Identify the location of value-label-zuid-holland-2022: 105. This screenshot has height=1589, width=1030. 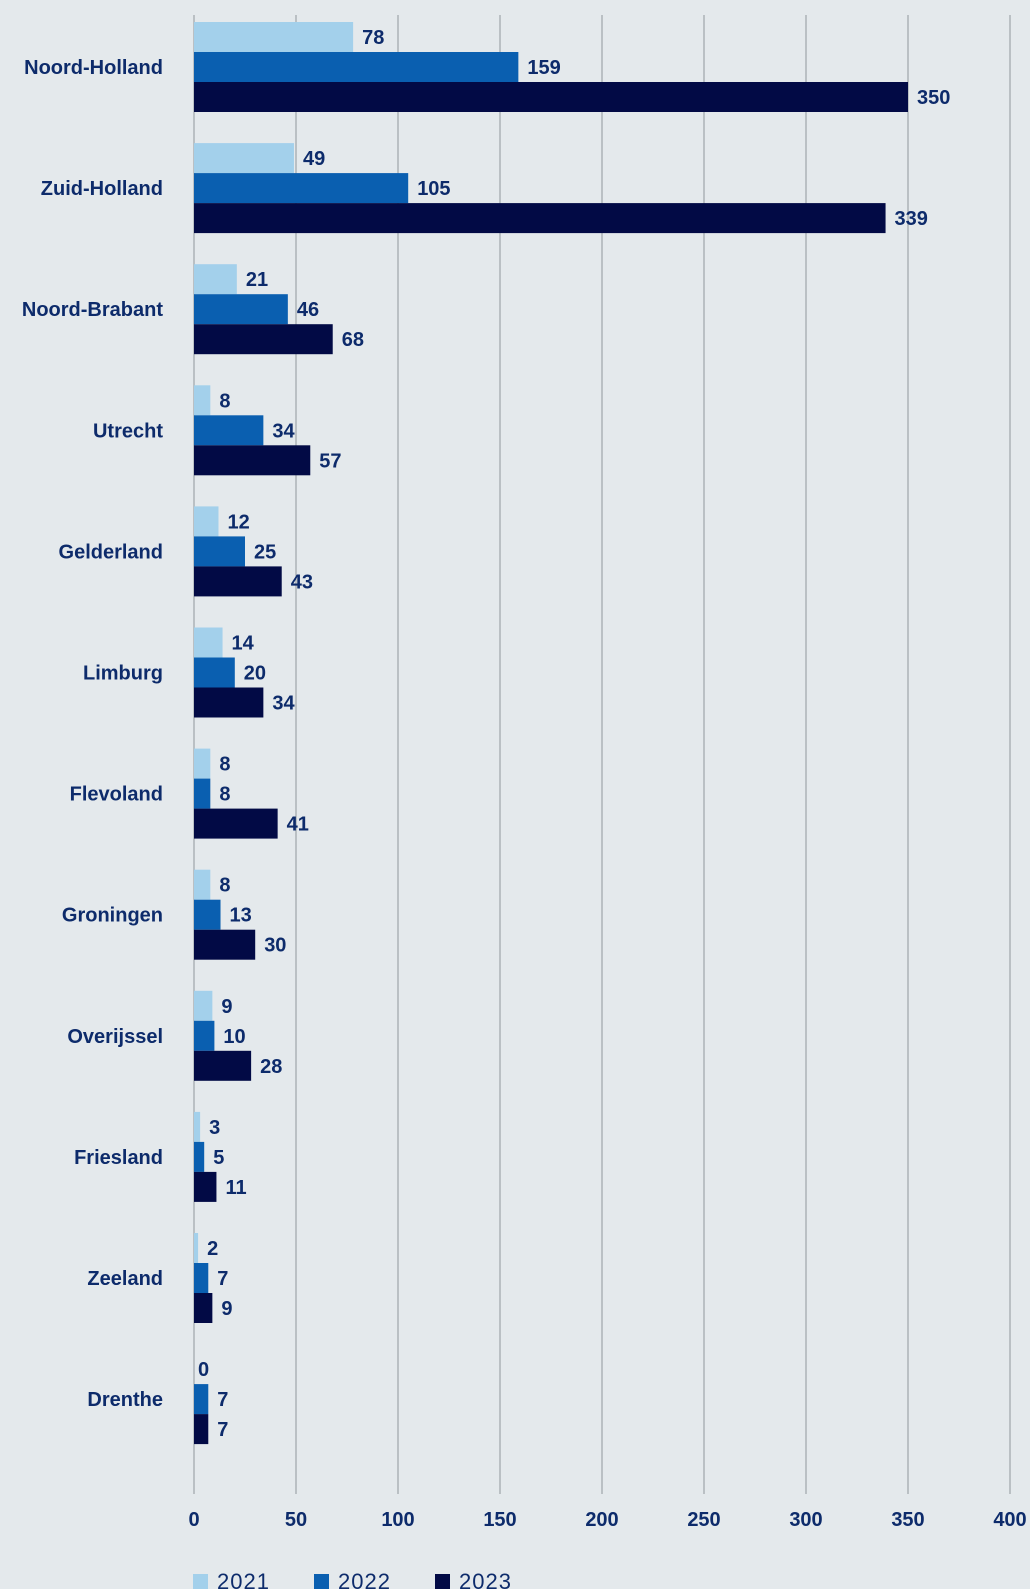
(433, 189).